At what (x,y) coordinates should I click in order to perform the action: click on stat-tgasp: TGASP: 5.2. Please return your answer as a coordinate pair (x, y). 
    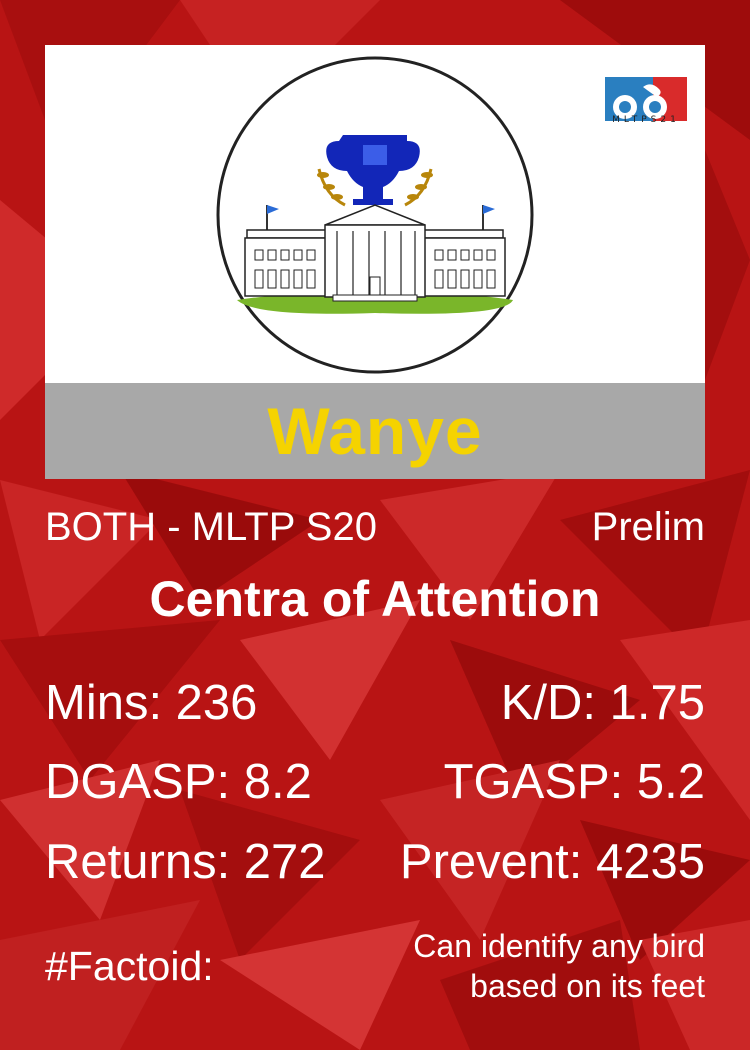
    Looking at the image, I should click on (574, 782).